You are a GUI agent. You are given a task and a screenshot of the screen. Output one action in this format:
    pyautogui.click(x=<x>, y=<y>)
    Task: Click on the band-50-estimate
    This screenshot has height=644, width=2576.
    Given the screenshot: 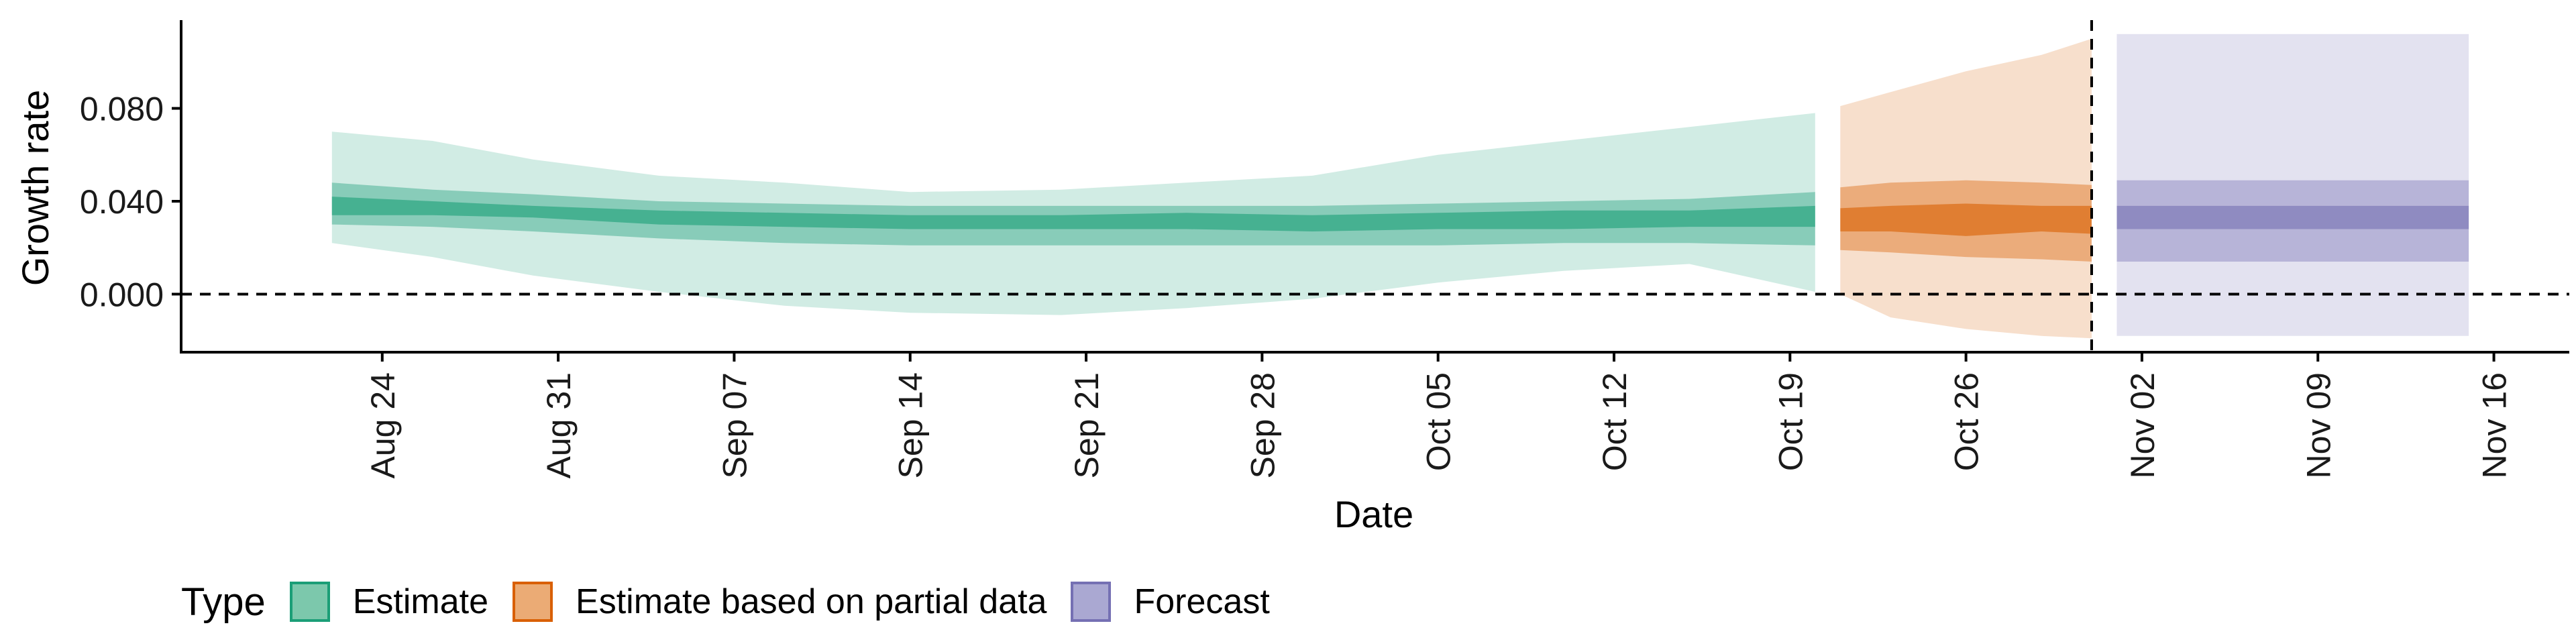 What is the action you would take?
    pyautogui.click(x=1073, y=214)
    